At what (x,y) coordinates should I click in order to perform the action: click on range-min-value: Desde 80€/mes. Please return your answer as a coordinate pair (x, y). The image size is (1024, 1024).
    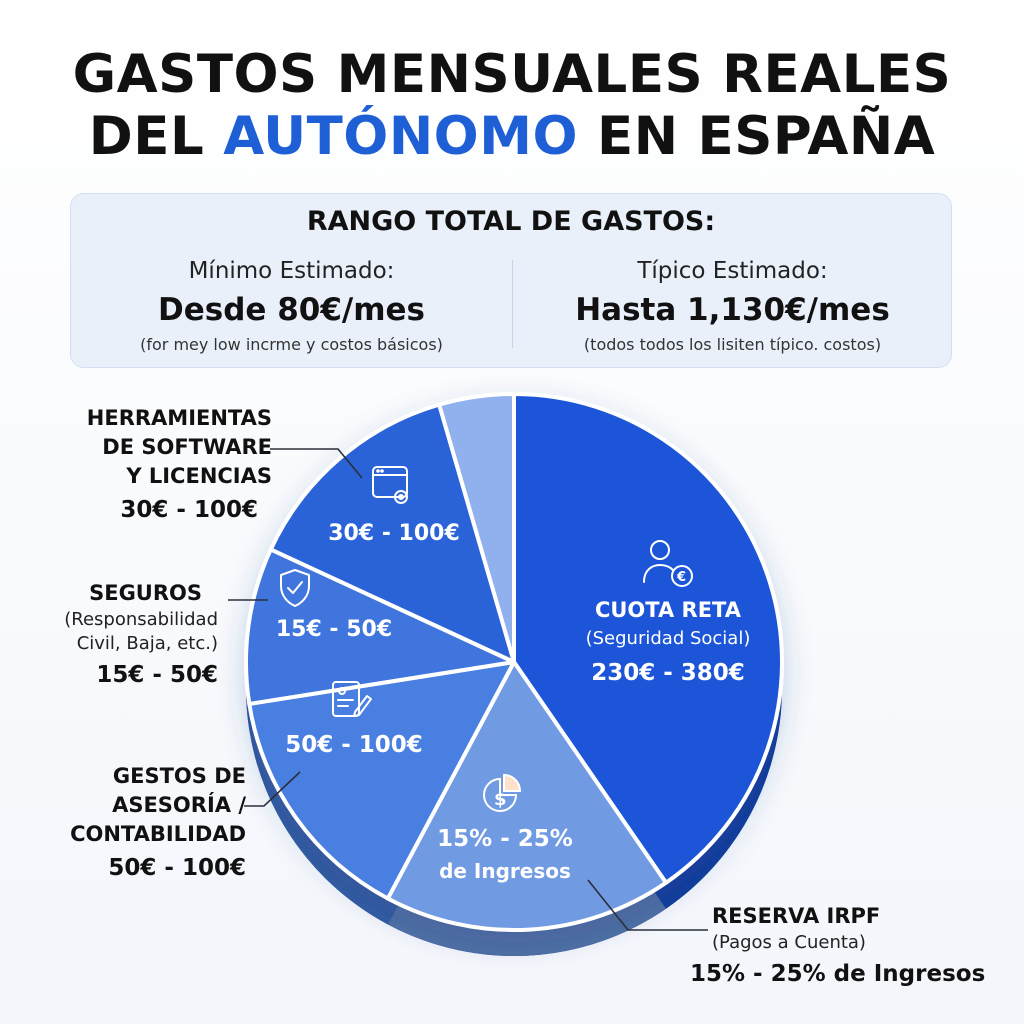
    Looking at the image, I should click on (291, 310).